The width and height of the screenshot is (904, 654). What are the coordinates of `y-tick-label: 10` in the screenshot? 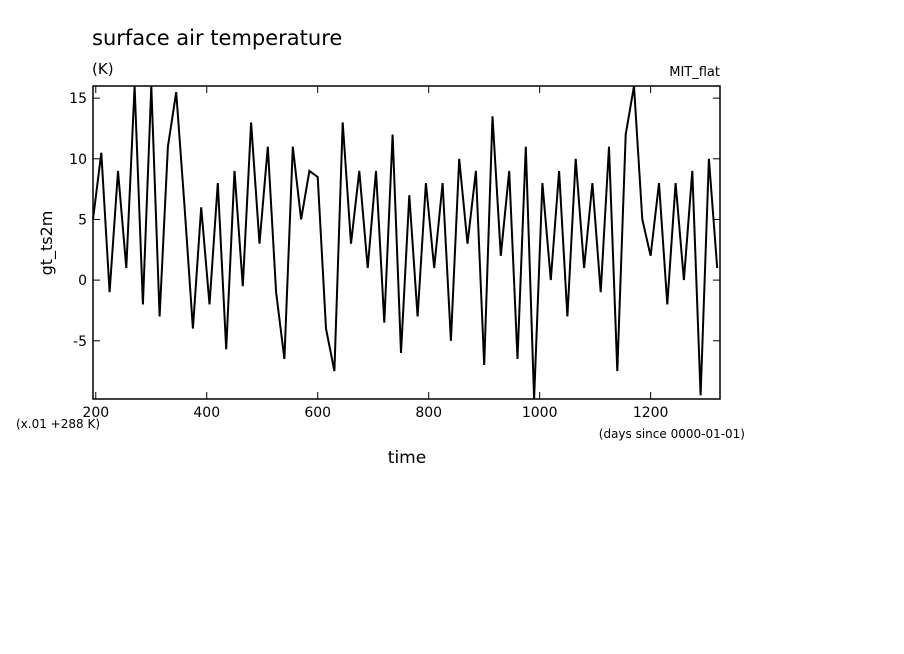 It's located at (78, 160).